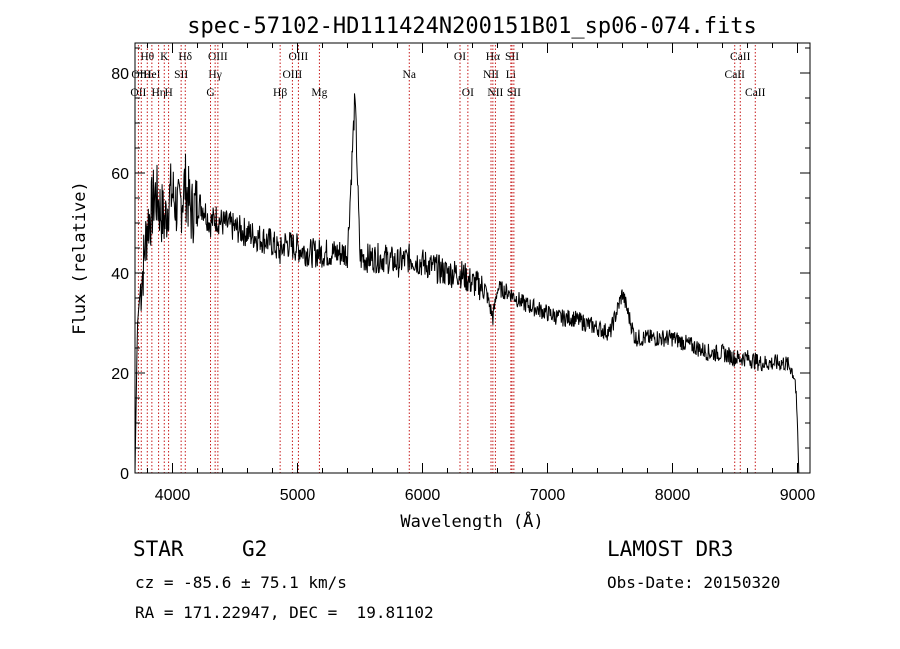  I want to click on object-subclass: G2, so click(255, 549).